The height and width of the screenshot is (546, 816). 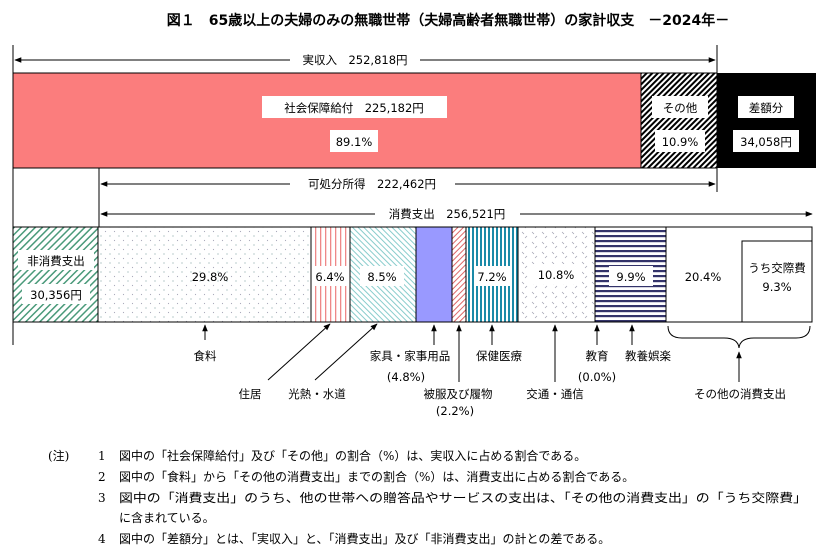 I want to click on label-clothing: 被服及び履物, so click(x=458, y=394).